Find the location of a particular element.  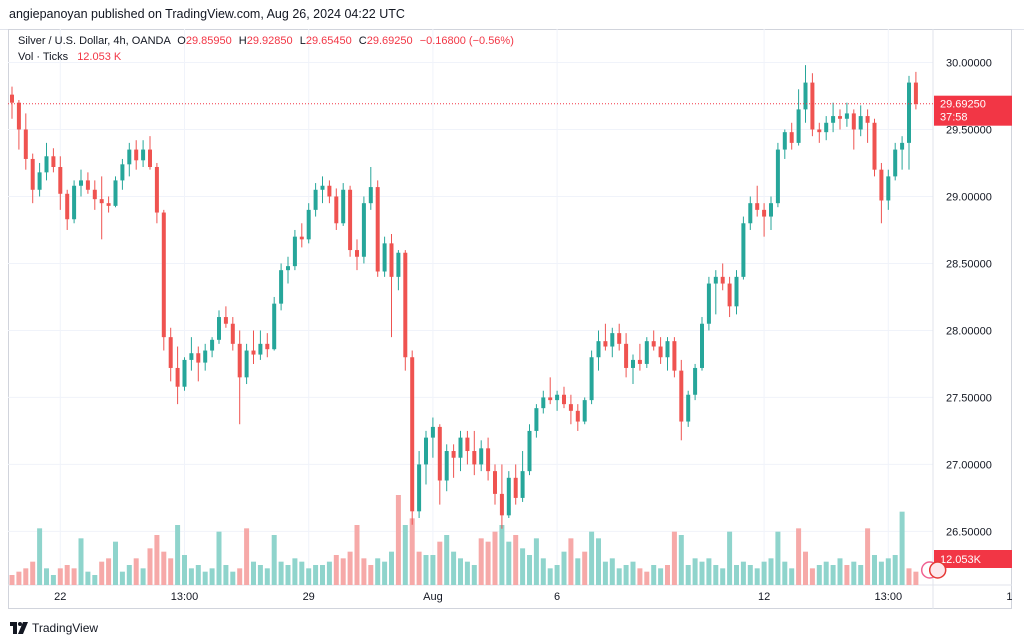

tradingview-brand: TradingView is located at coordinates (65, 628).